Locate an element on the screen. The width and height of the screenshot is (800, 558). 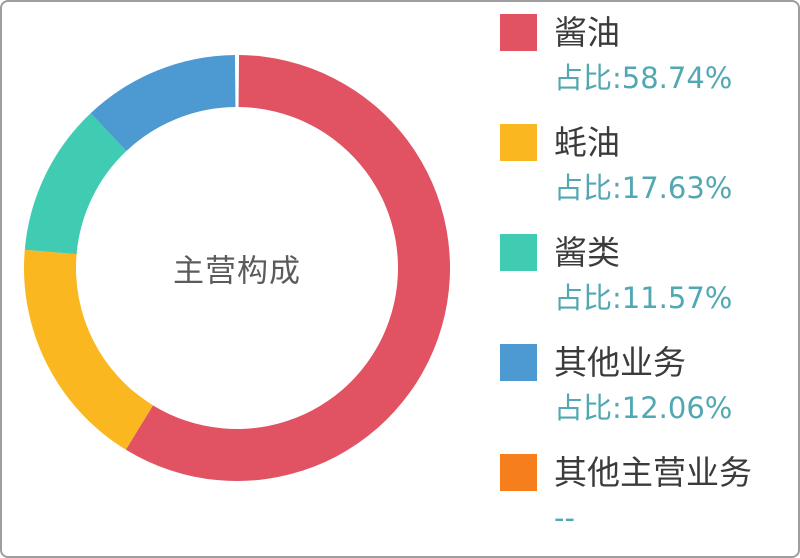
legend-label: 酱油 is located at coordinates (587, 32).